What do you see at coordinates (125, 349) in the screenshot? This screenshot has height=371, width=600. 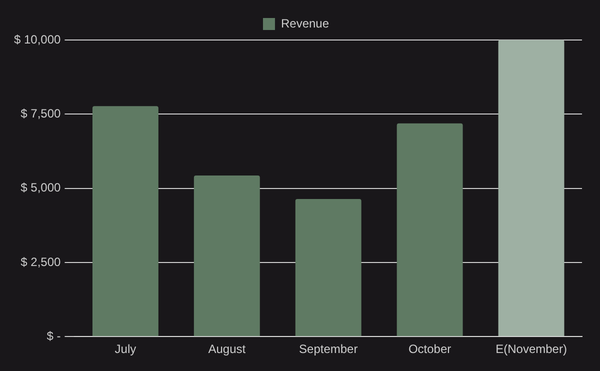 I see `x-tick-label: July` at bounding box center [125, 349].